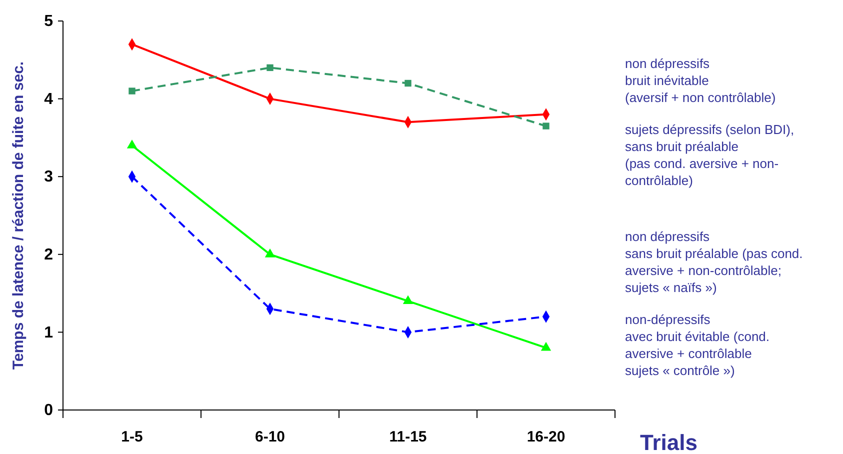 The height and width of the screenshot is (454, 843). Describe the element at coordinates (669, 442) in the screenshot. I see `x-axis-title: Trials` at that location.